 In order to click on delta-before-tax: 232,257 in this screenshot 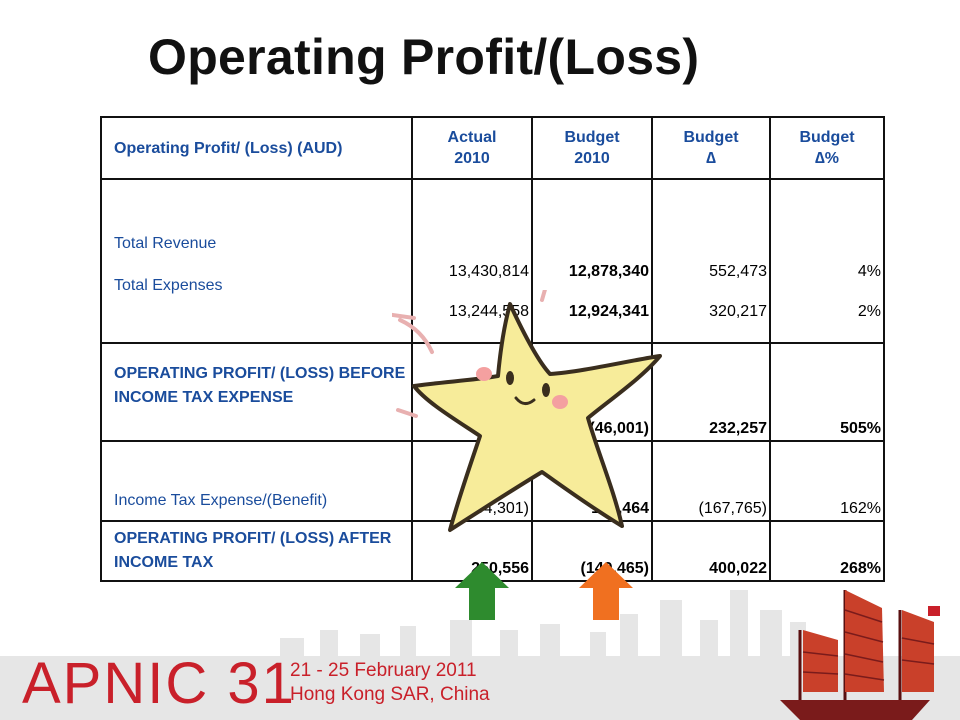, I will do `click(711, 392)`.